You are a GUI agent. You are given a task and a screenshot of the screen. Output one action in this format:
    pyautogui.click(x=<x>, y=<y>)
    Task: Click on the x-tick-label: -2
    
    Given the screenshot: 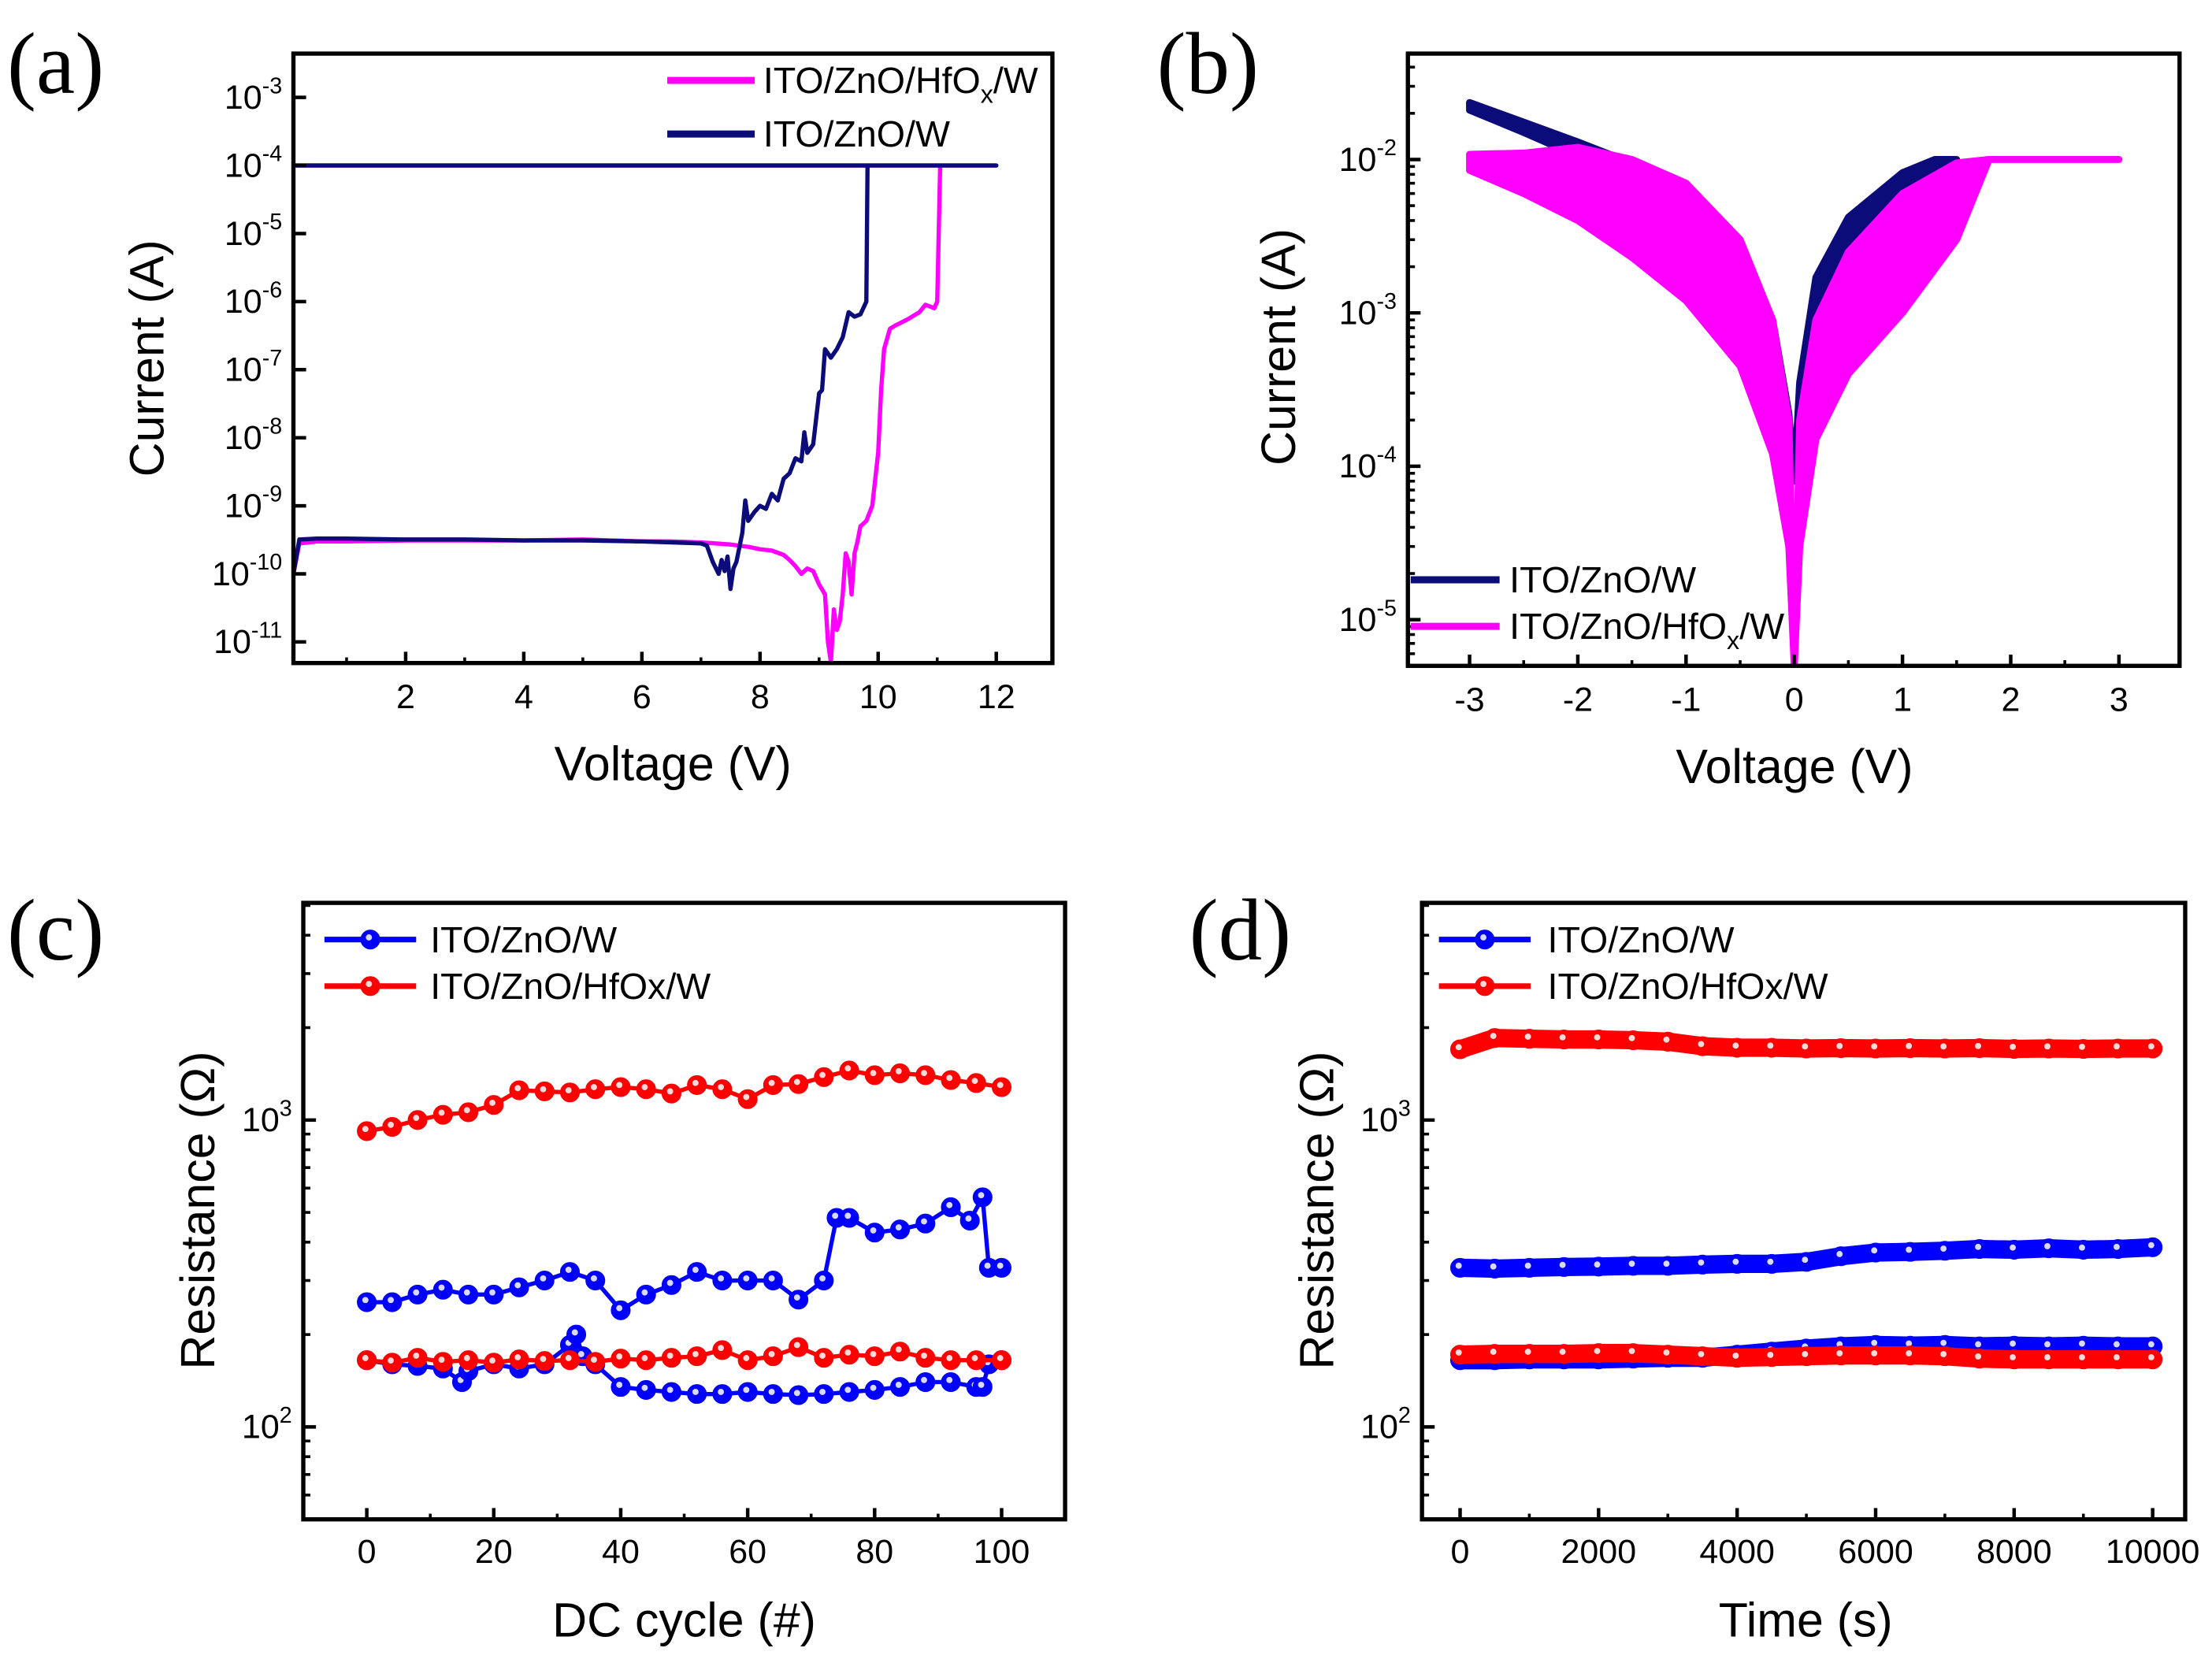 What is the action you would take?
    pyautogui.click(x=1578, y=700)
    